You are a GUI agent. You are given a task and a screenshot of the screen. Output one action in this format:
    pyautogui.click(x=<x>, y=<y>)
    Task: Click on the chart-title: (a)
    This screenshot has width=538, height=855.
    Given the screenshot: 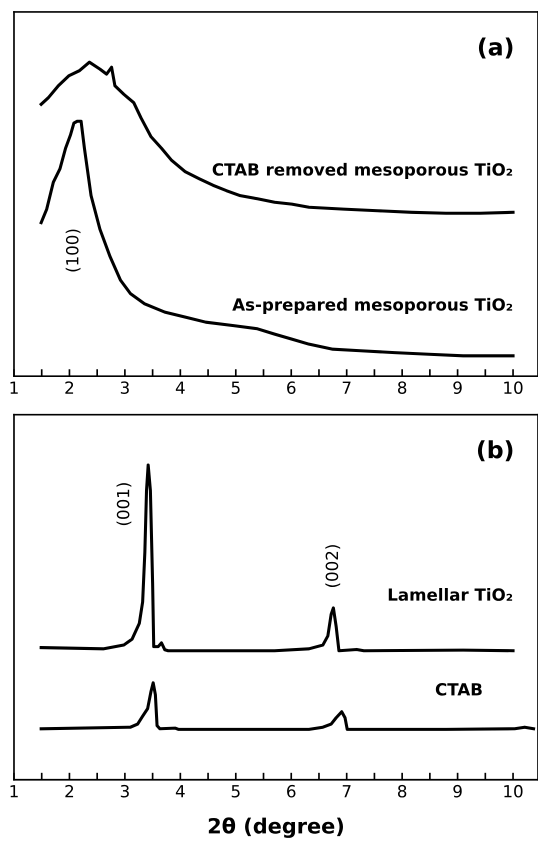 What is the action you would take?
    pyautogui.click(x=495, y=48)
    